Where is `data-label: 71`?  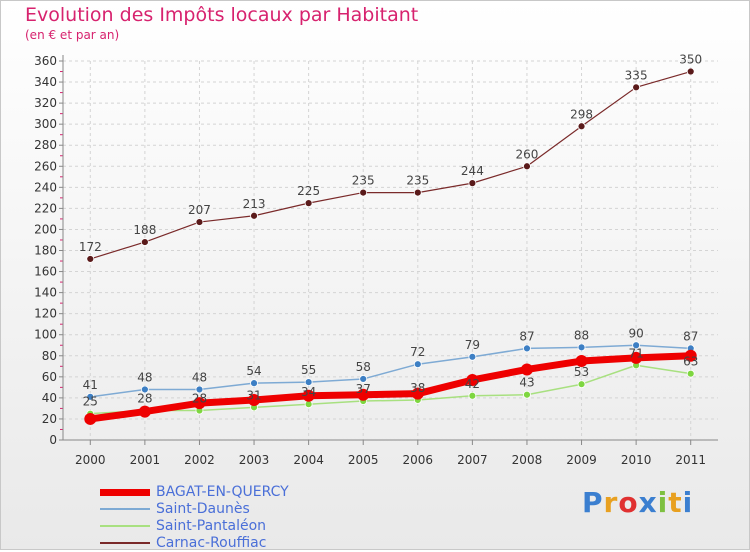
data-label: 71 is located at coordinates (635, 353).